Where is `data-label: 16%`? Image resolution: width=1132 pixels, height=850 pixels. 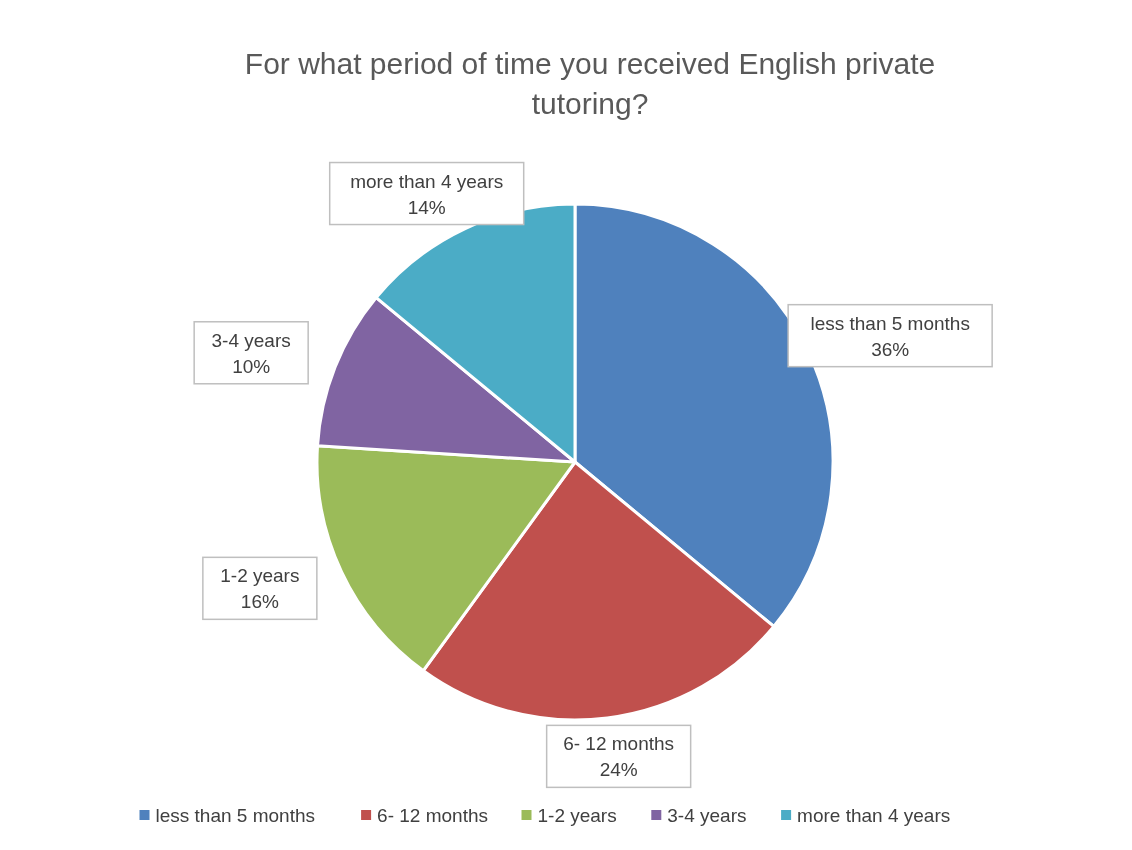
data-label: 16% is located at coordinates (259, 602).